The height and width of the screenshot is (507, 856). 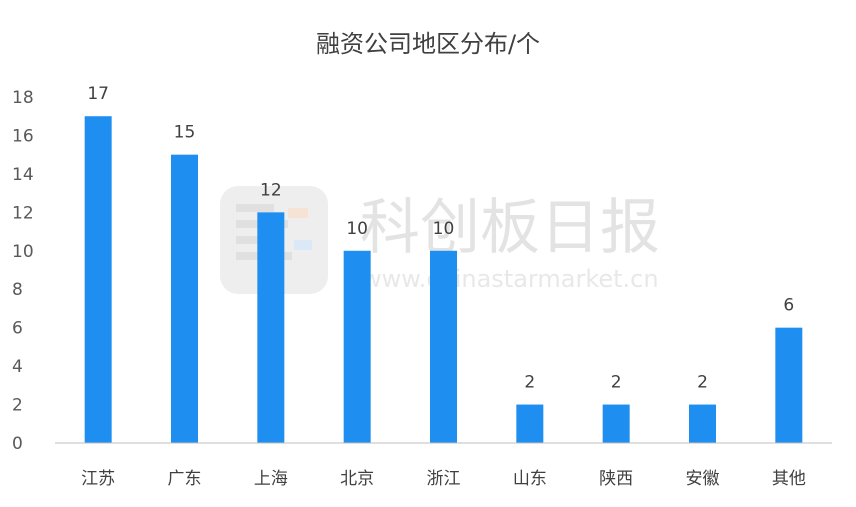 I want to click on x-tick-label: 陕西, so click(x=616, y=479).